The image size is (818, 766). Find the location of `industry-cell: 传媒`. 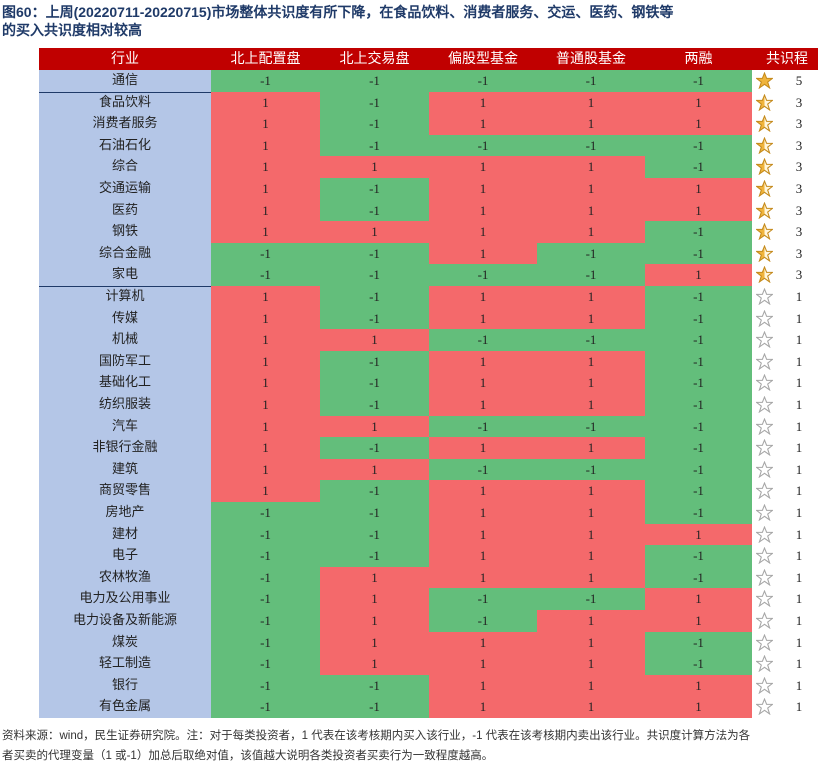

industry-cell: 传媒 is located at coordinates (125, 318).